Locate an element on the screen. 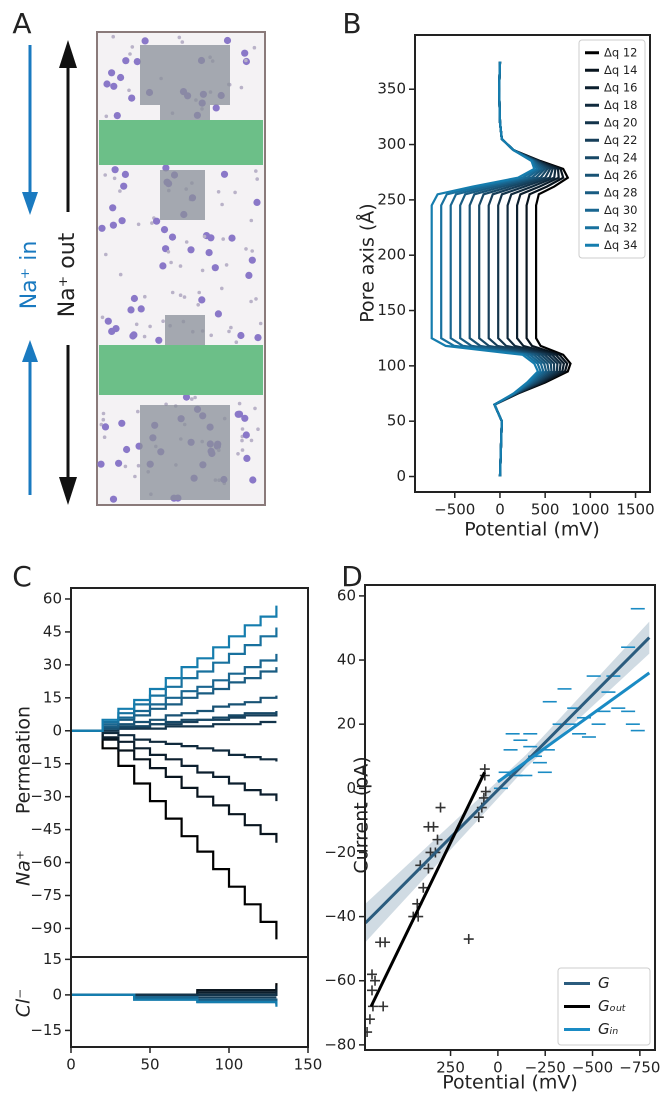  y-tick-label: 15 is located at coordinates (52, 959).